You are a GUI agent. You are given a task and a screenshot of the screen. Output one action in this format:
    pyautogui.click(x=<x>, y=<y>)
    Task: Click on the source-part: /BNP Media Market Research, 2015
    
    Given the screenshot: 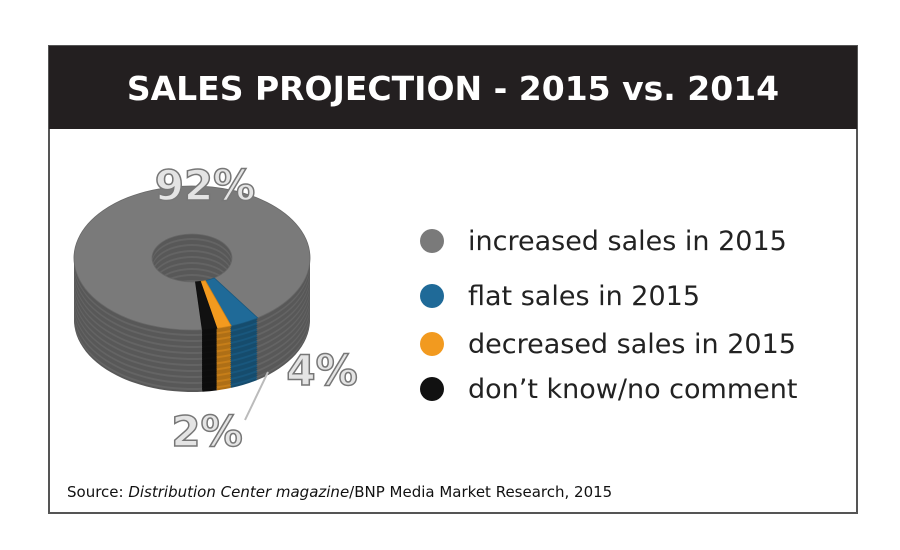 What is the action you would take?
    pyautogui.click(x=480, y=492)
    